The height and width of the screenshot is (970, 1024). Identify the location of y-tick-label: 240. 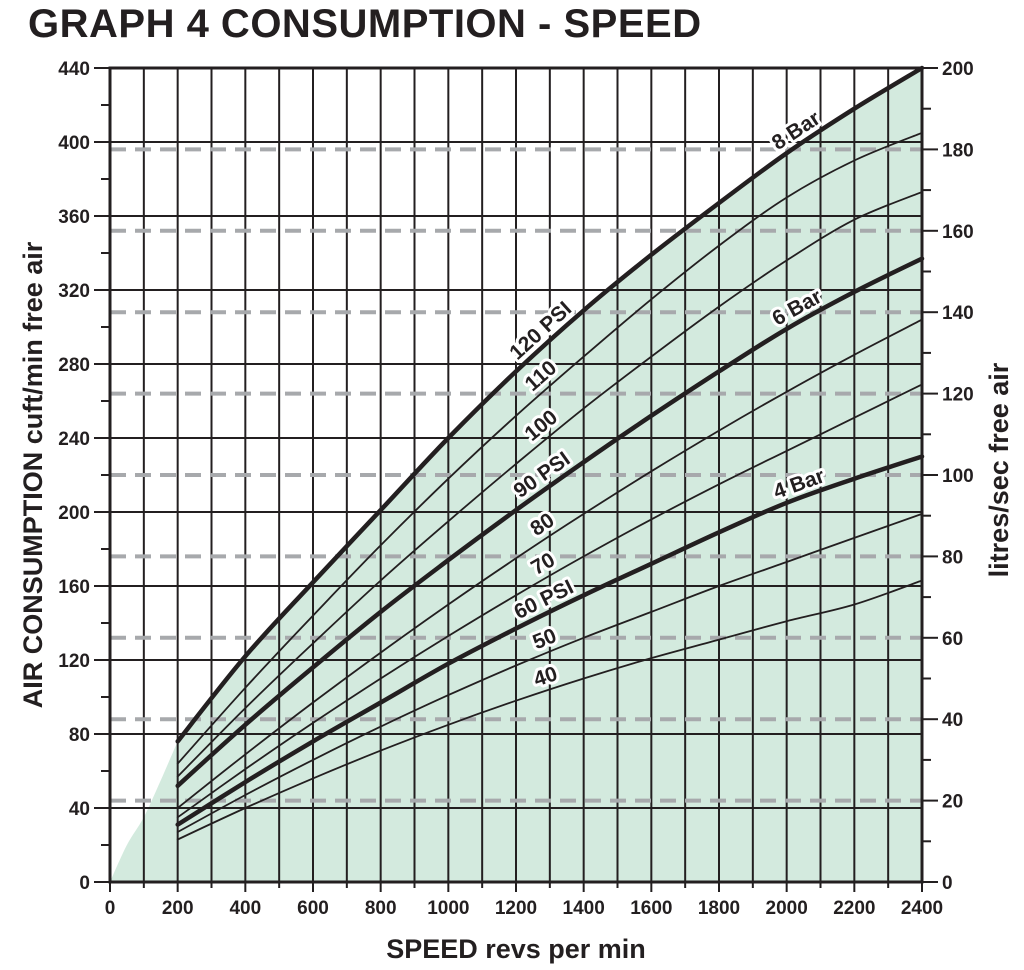
(74, 439).